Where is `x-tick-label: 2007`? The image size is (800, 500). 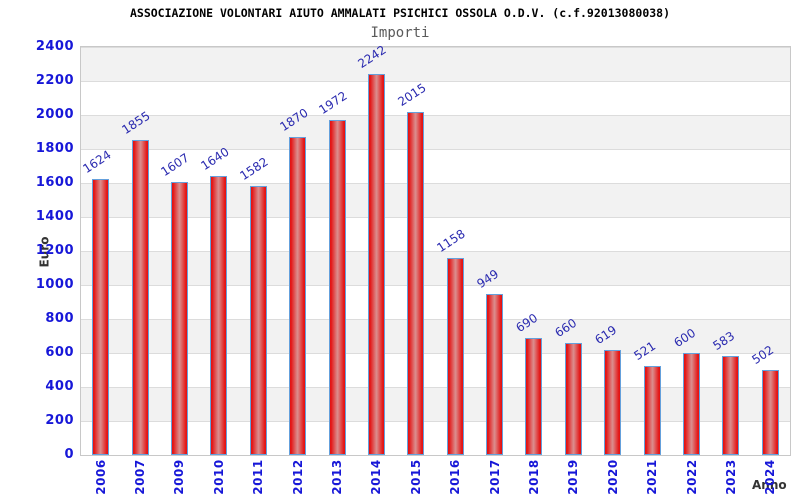 x-tick-label: 2007 is located at coordinates (140, 477).